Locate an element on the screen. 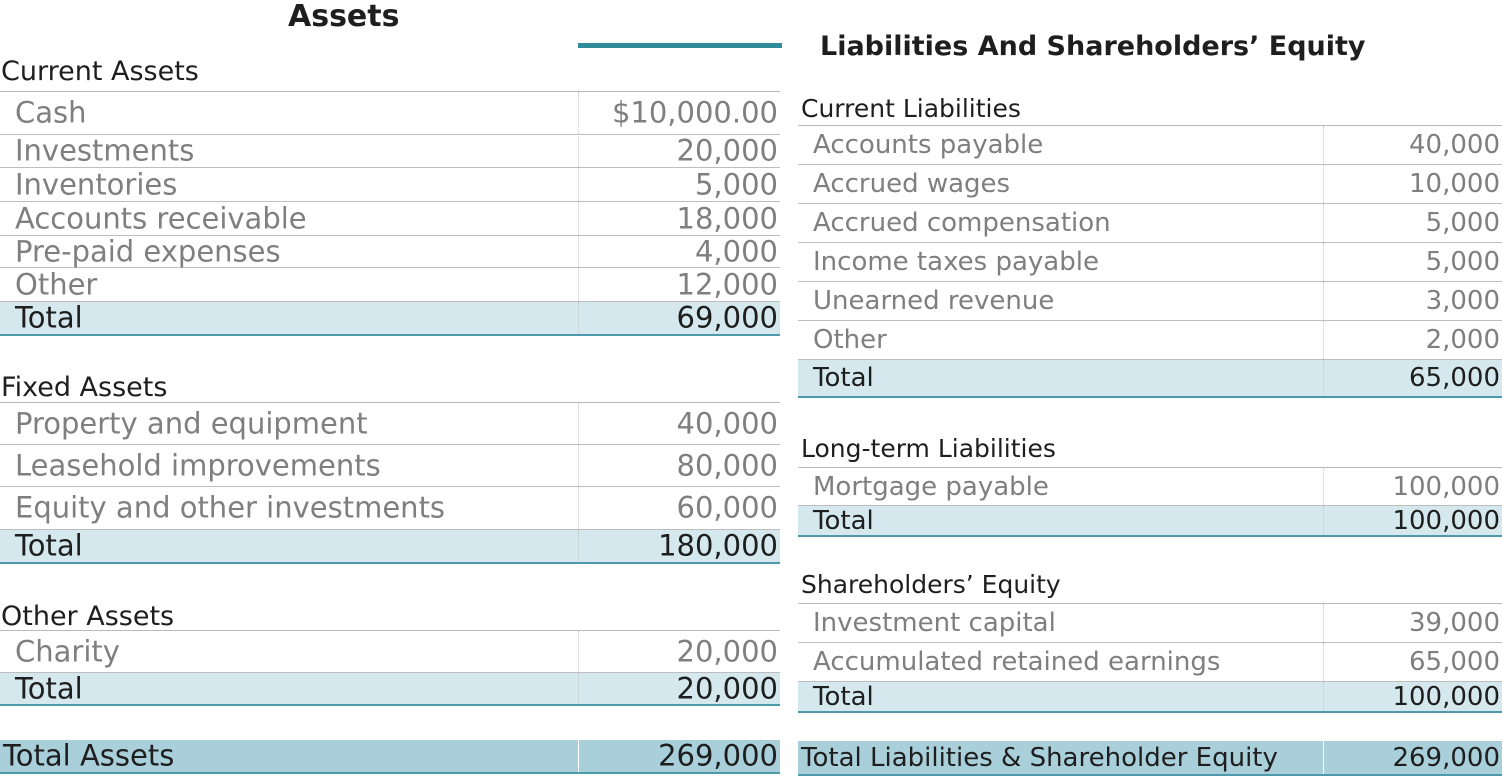 The image size is (1502, 780). row-value: 2,000 is located at coordinates (1462, 340).